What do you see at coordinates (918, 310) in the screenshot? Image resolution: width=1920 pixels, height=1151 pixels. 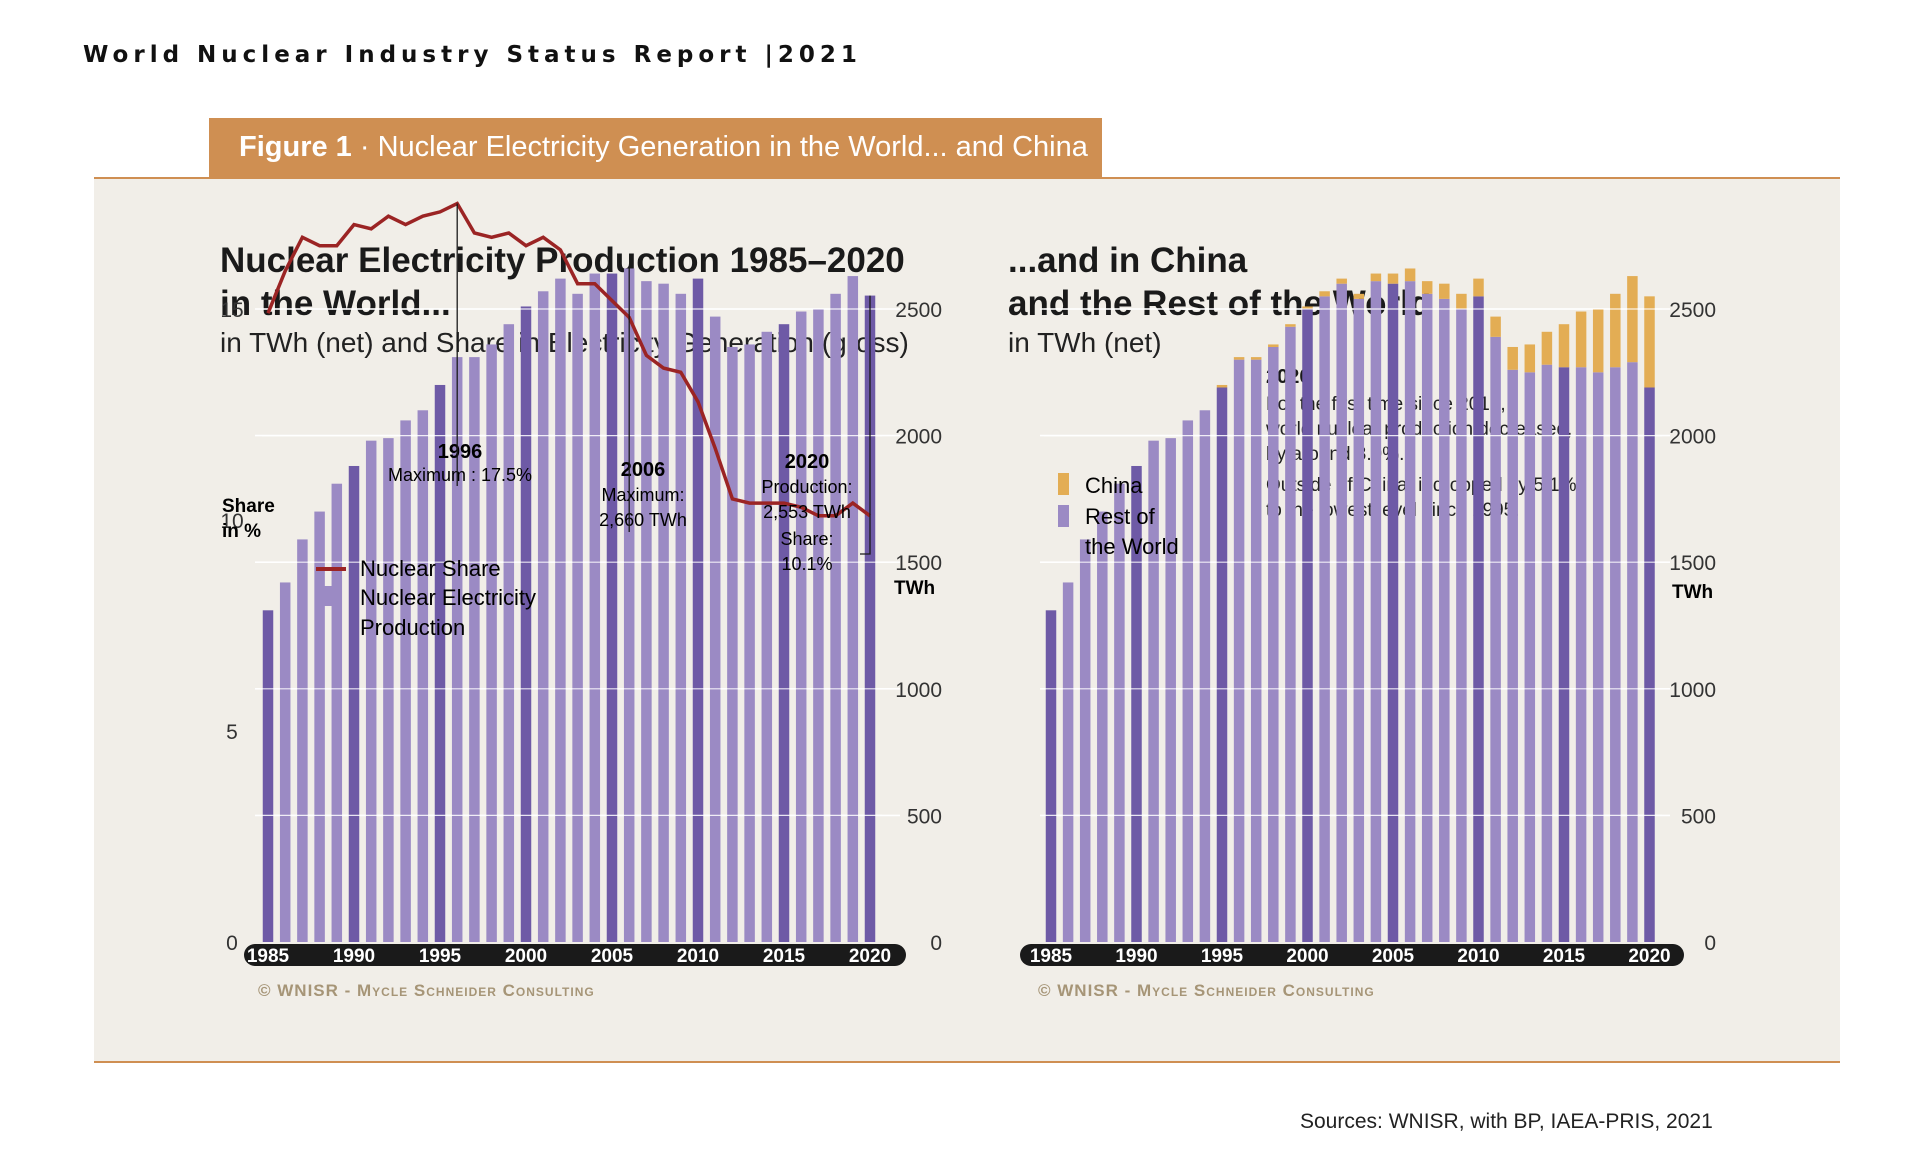 I see `twh-tick-label: 2500` at bounding box center [918, 310].